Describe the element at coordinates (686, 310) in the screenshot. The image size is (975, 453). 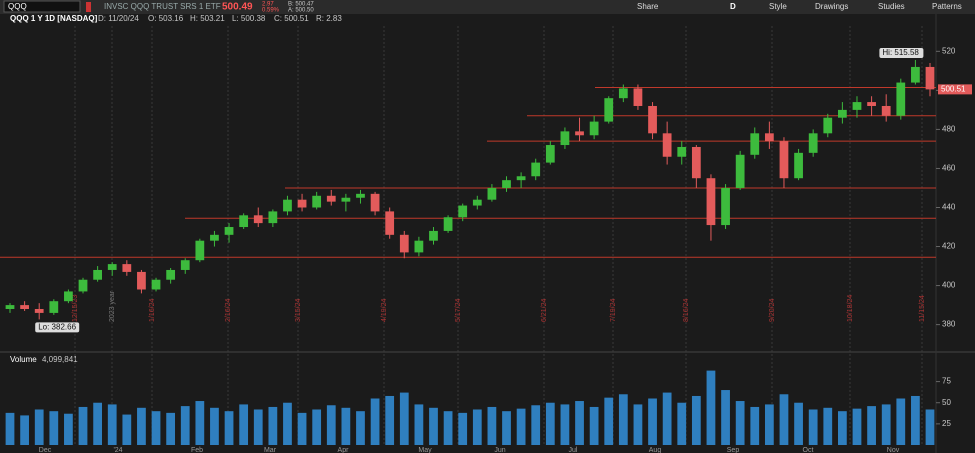
I see `date-marker-label: 8/16/24` at that location.